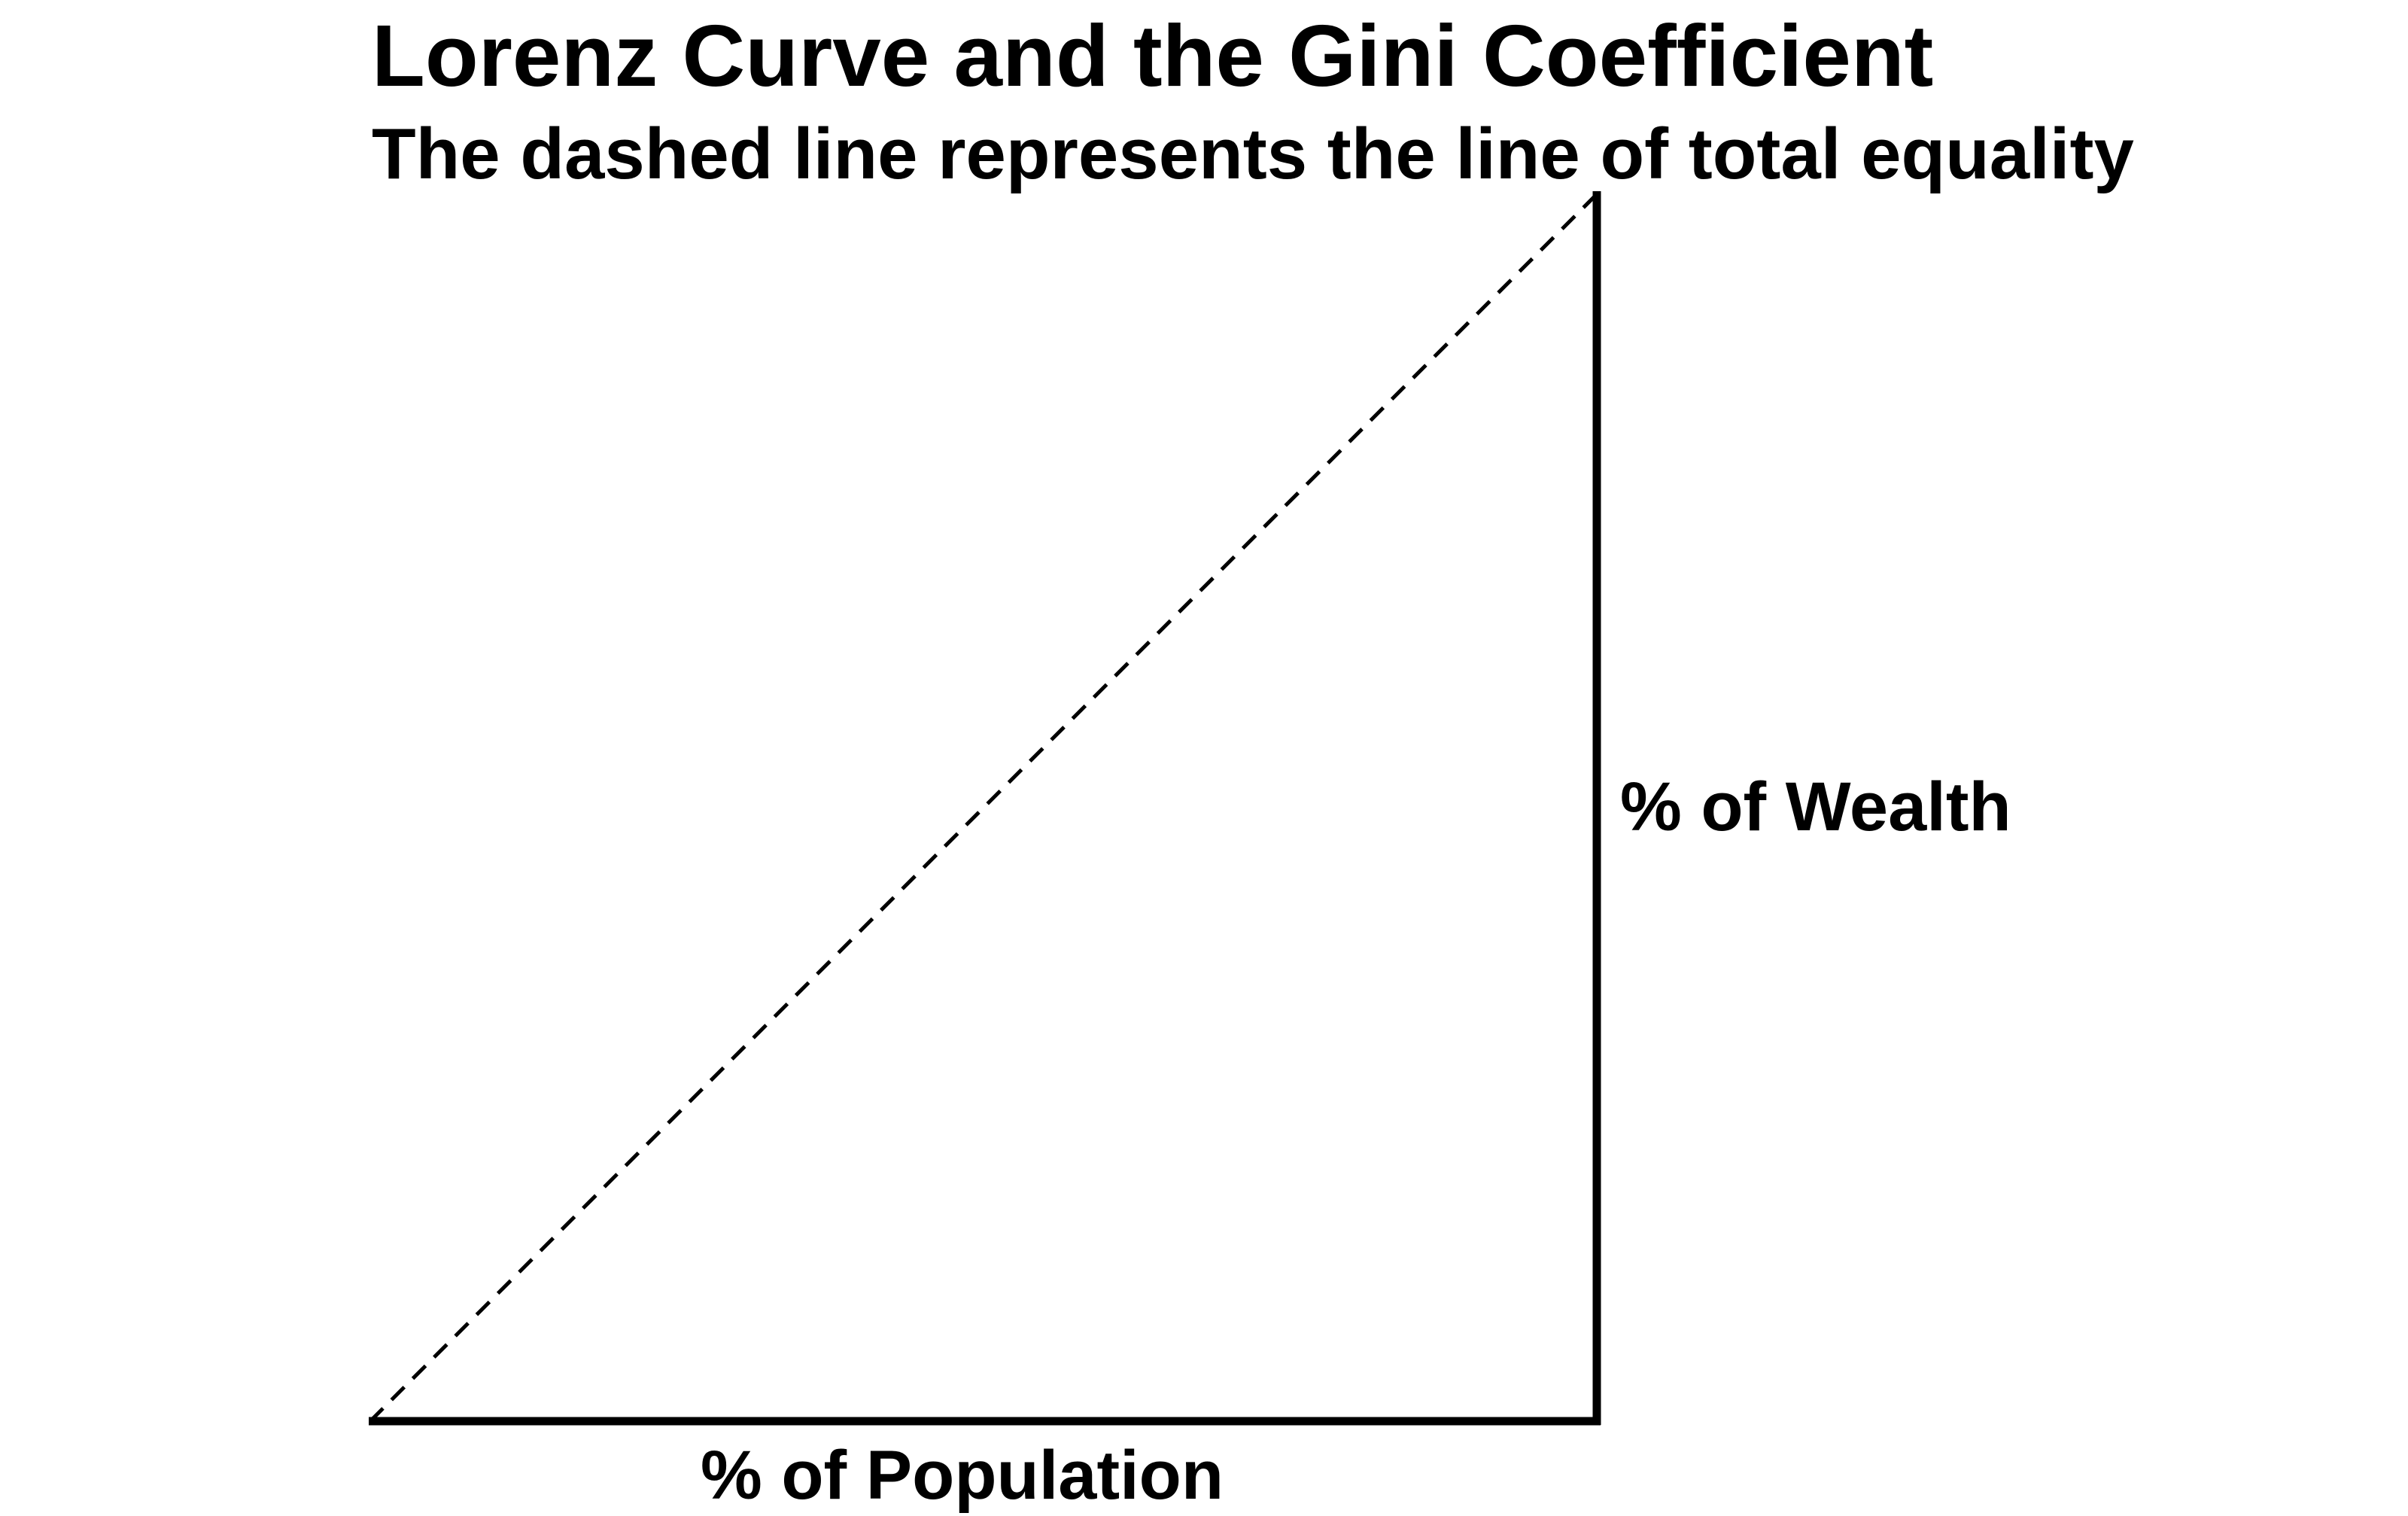 The height and width of the screenshot is (1516, 2408). What do you see at coordinates (1153, 56) in the screenshot?
I see `diagram-title: Lorenz Curve and the Gini Coefficient` at bounding box center [1153, 56].